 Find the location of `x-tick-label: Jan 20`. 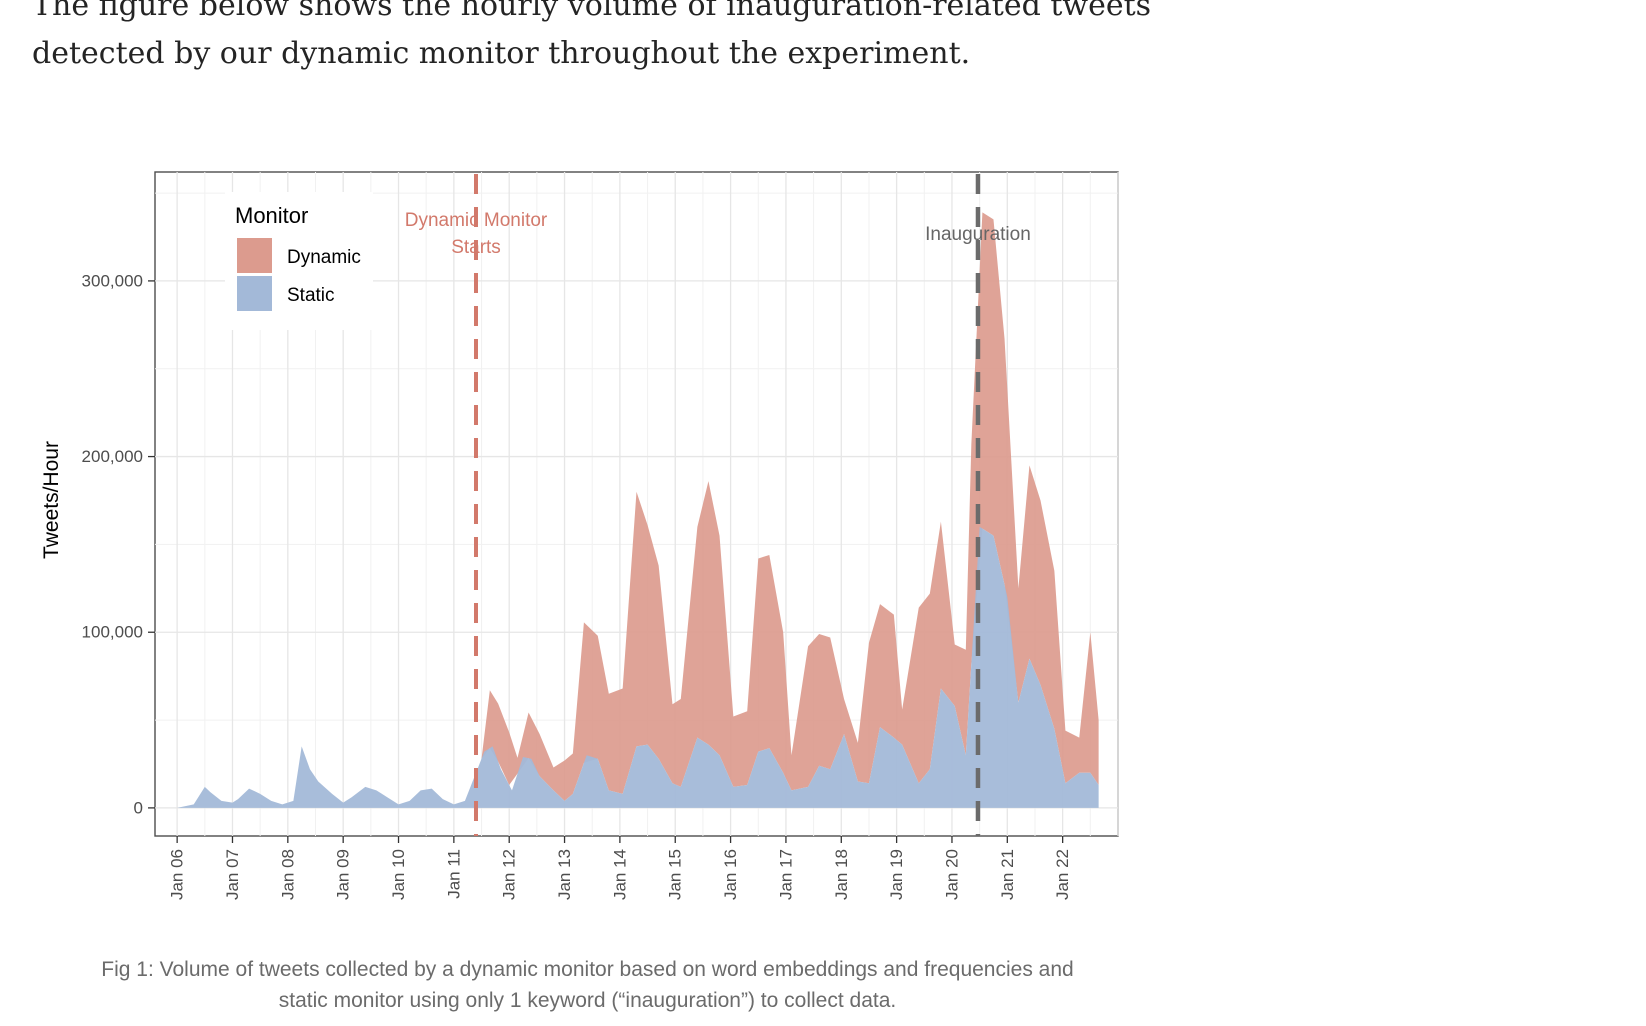

x-tick-label: Jan 20 is located at coordinates (951, 874).